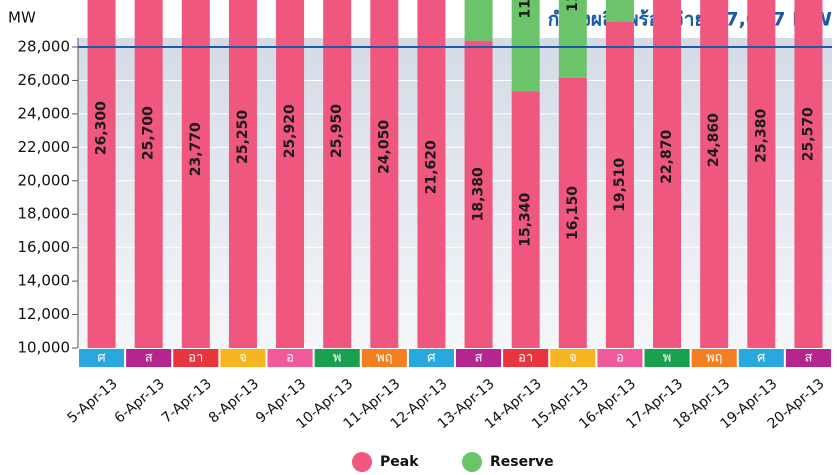  I want to click on value-label: 18,380, so click(479, 194).